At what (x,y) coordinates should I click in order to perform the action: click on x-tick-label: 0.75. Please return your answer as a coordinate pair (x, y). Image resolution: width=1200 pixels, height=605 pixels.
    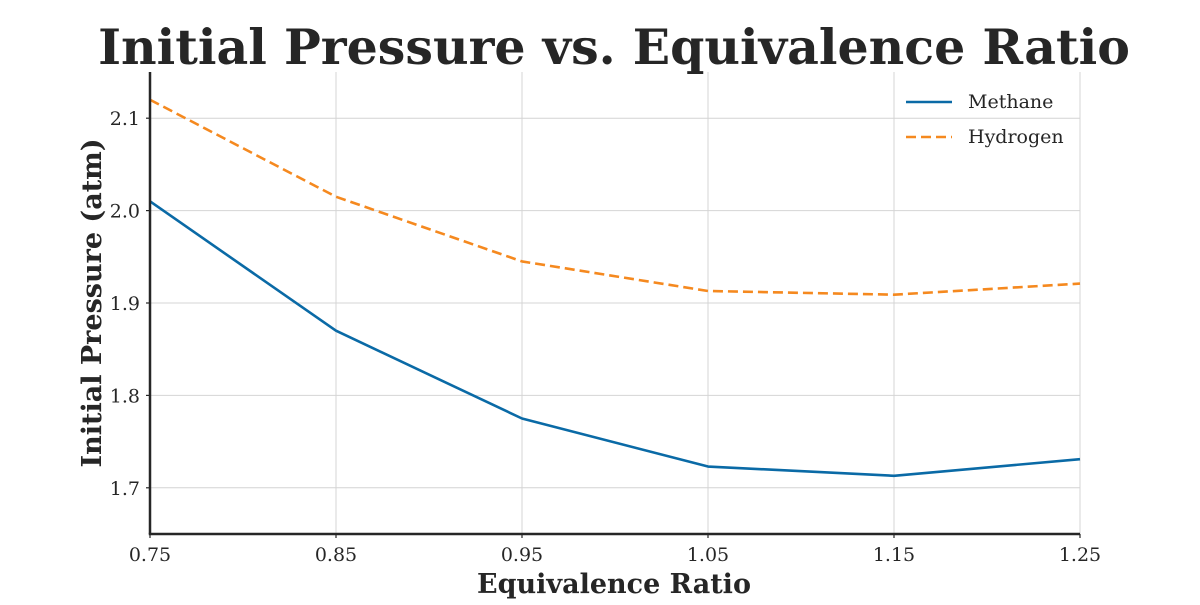
    Looking at the image, I should click on (150, 555).